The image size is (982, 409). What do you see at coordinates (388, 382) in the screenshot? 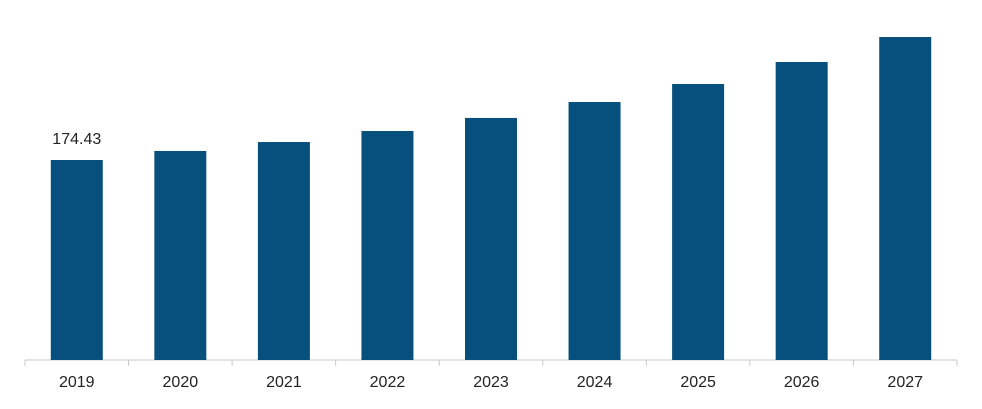
I see `x-tick-label: 2022` at bounding box center [388, 382].